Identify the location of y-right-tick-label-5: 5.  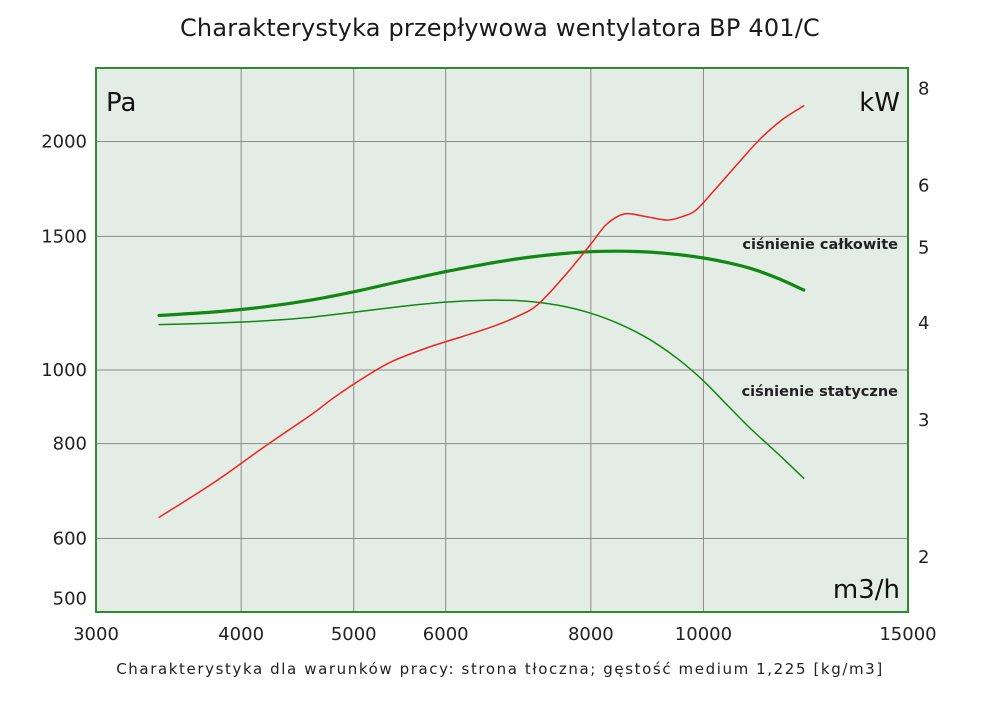
(923, 247).